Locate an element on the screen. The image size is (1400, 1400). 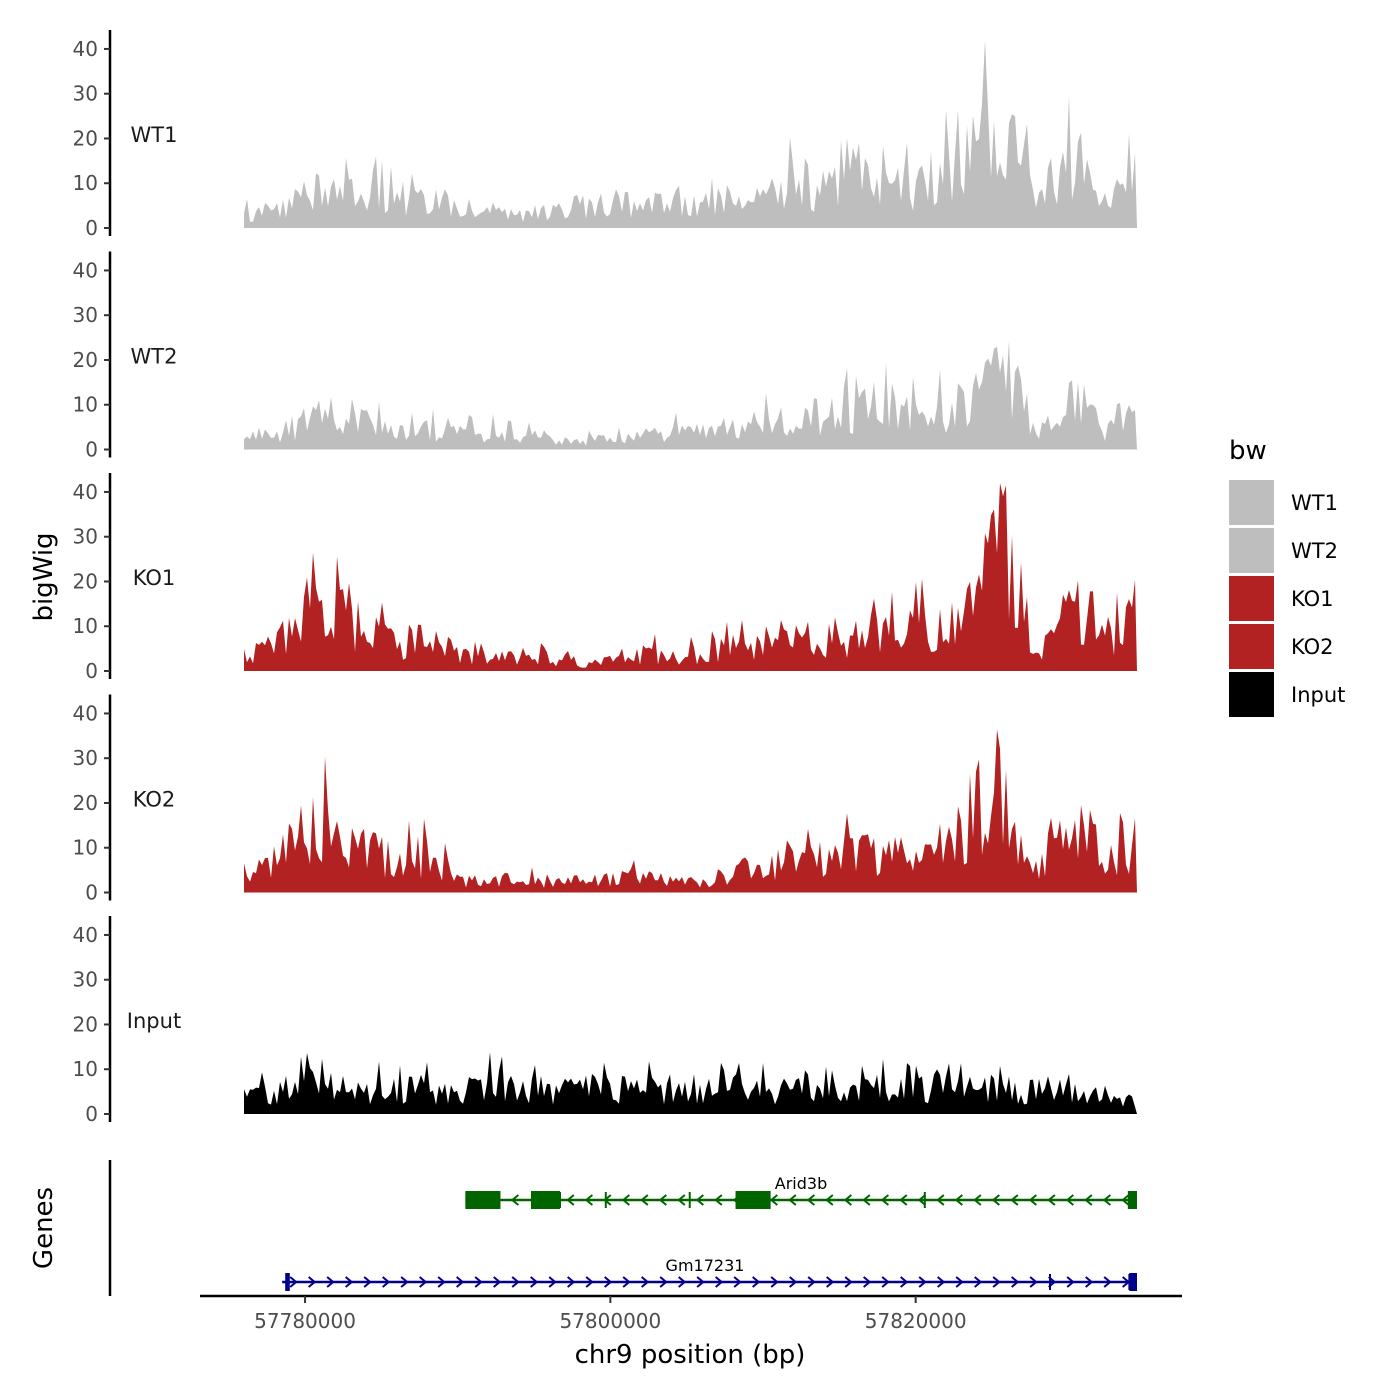
legend-key-ko2 is located at coordinates (1251, 646).